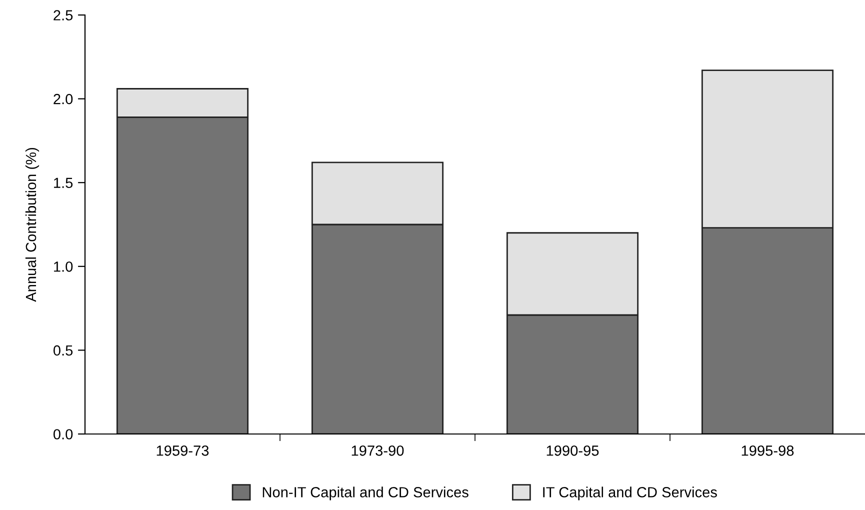 The image size is (865, 510). I want to click on y-tick-label: 0.0, so click(63, 434).